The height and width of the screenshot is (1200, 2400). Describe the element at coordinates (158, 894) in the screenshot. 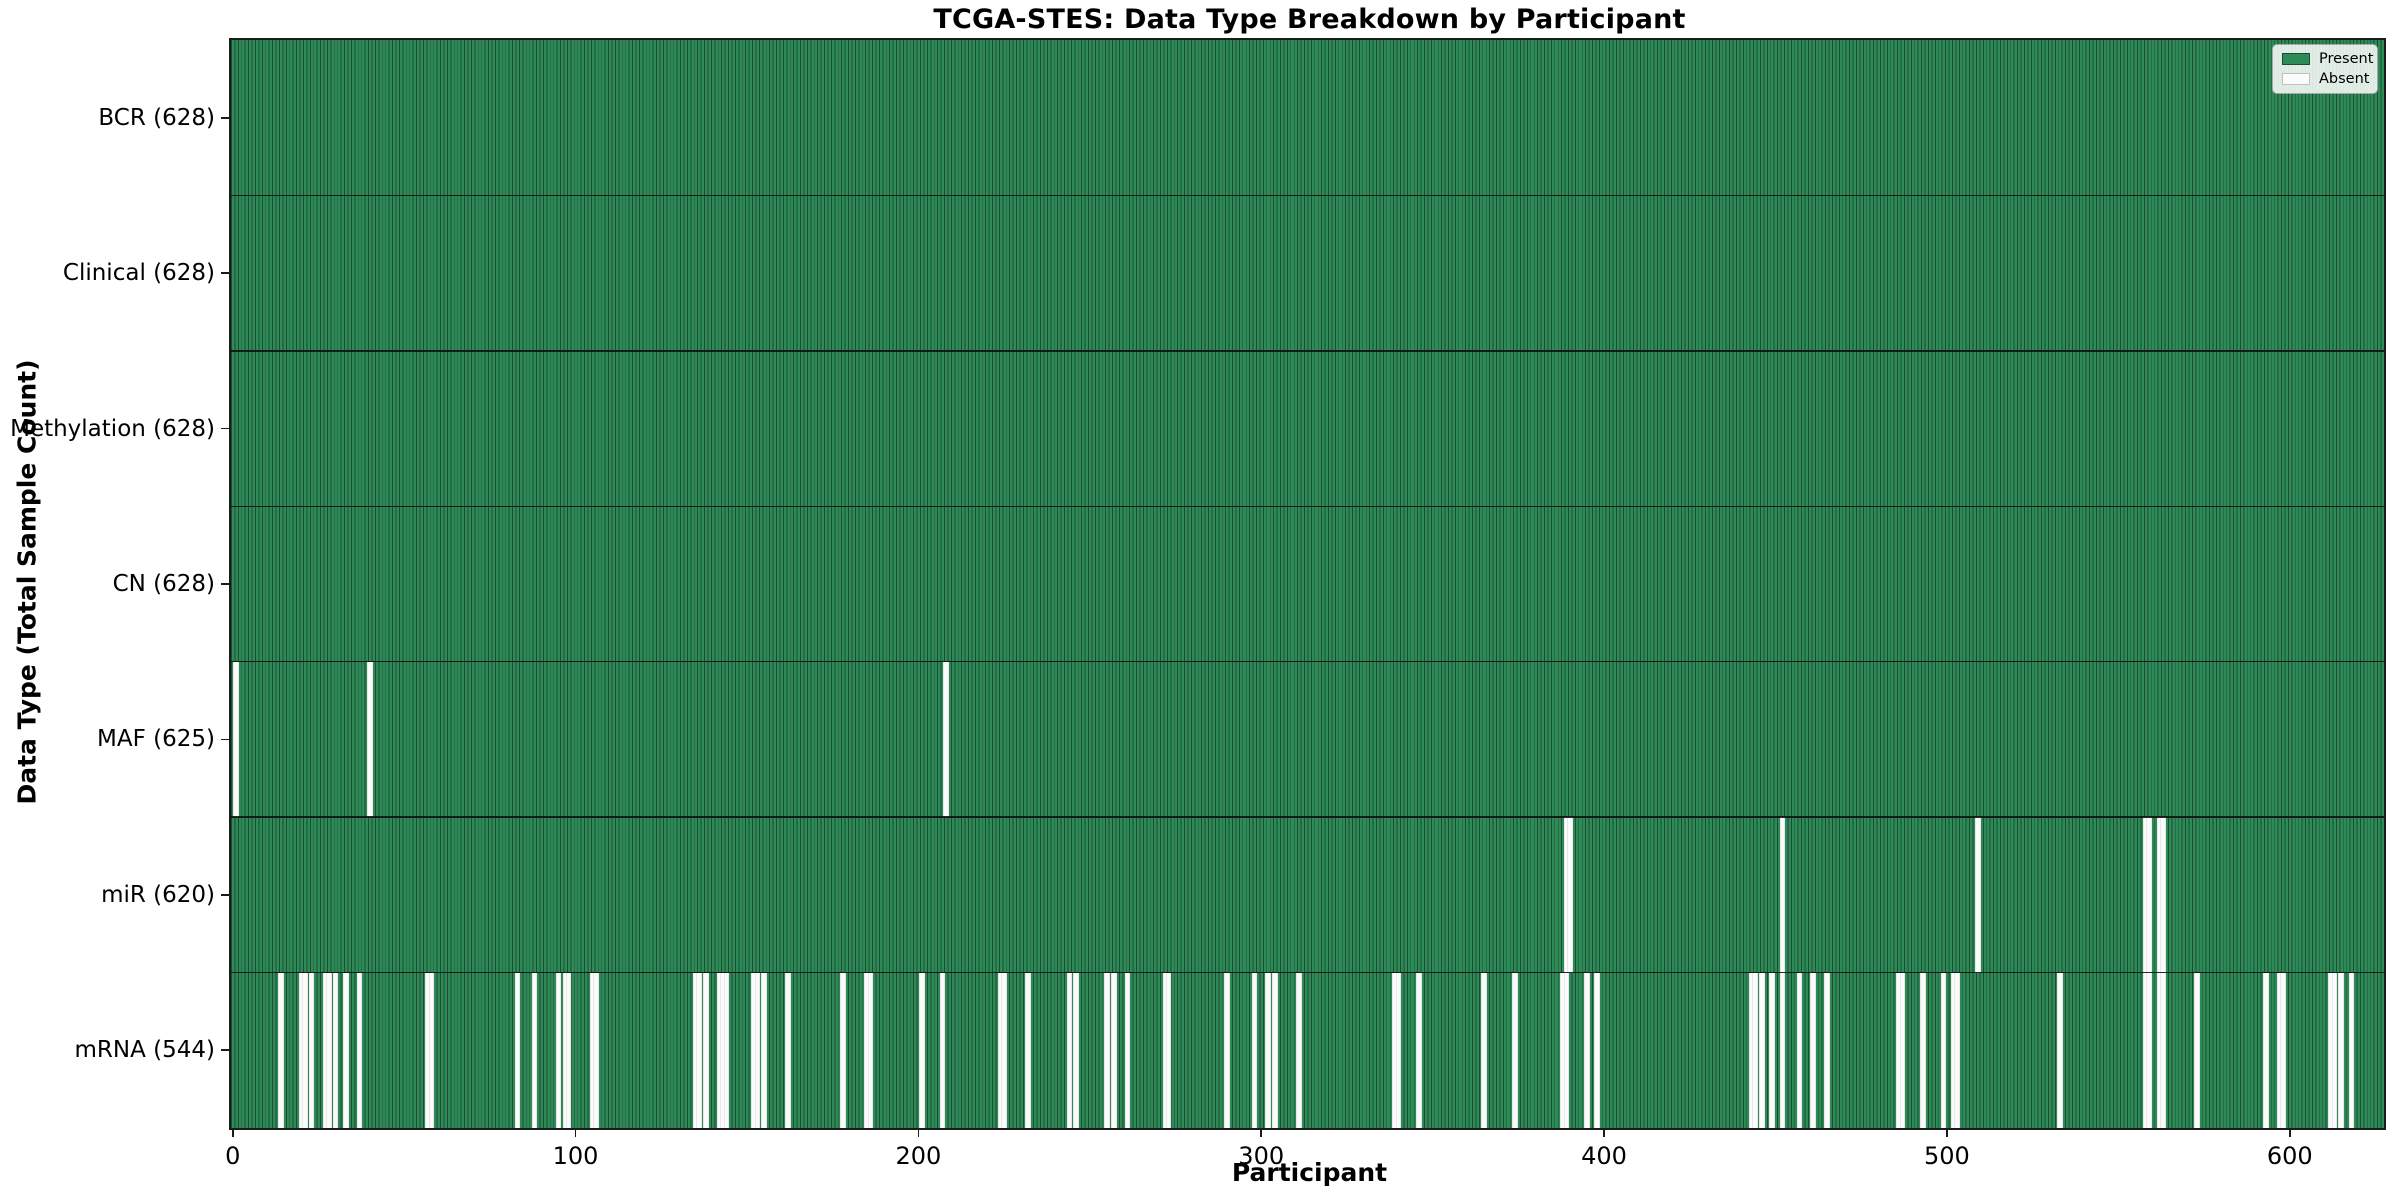

I see `y-tick-label: miR (620)` at that location.